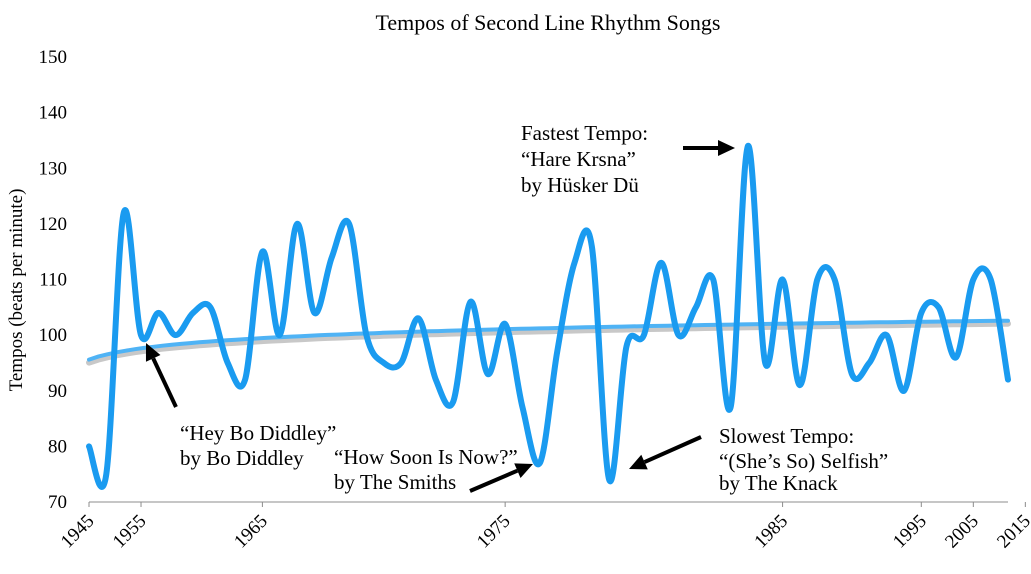  Describe the element at coordinates (395, 482) in the screenshot. I see `annotation-smiths-line2: by The Smiths` at that location.